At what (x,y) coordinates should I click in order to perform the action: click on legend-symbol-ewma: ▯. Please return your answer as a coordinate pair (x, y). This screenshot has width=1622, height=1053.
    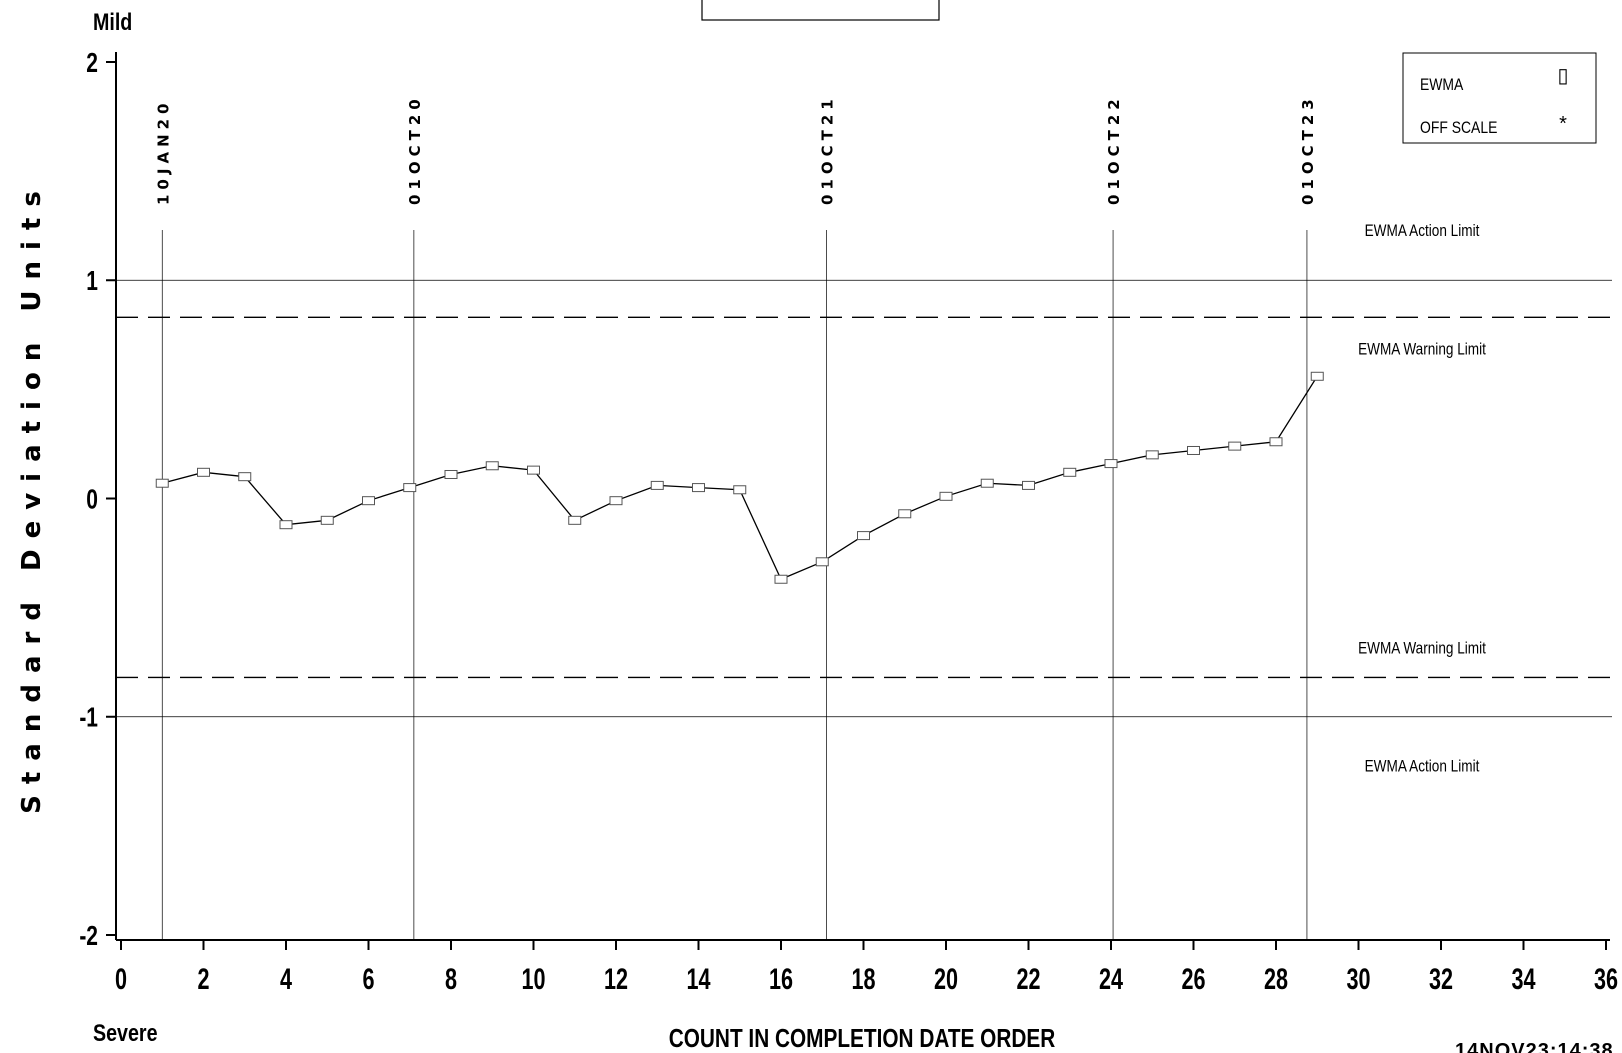
    Looking at the image, I should click on (1562, 76).